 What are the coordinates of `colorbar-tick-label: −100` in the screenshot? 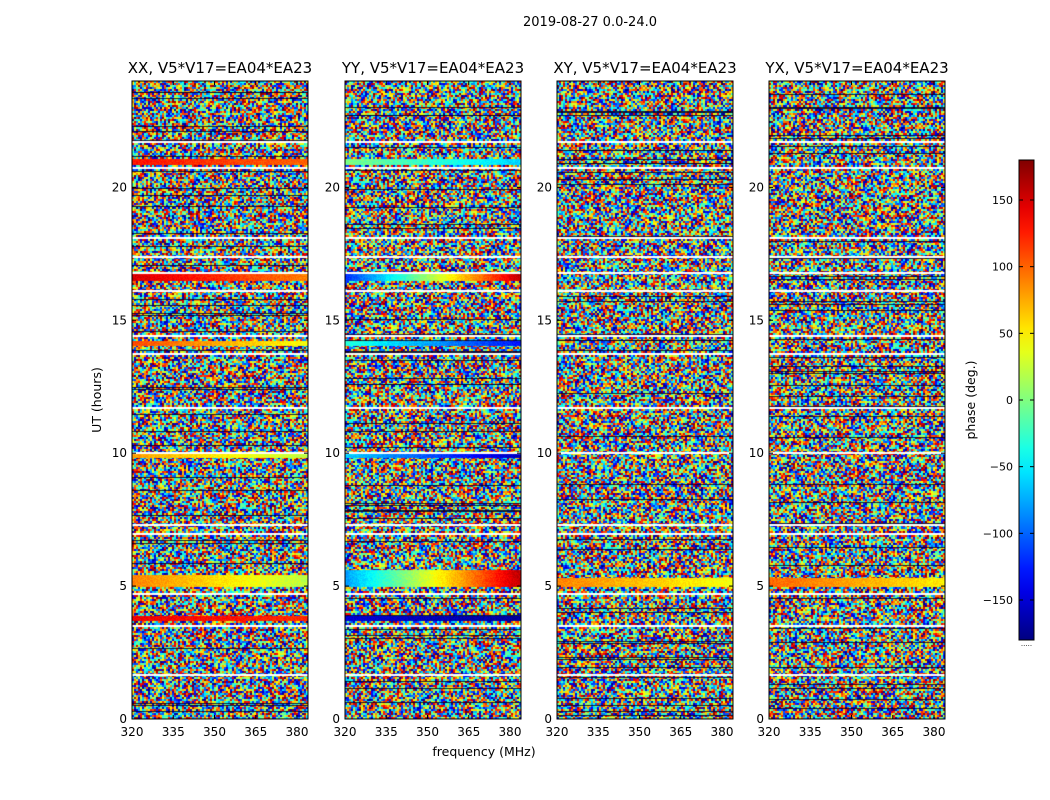 It's located at (998, 533).